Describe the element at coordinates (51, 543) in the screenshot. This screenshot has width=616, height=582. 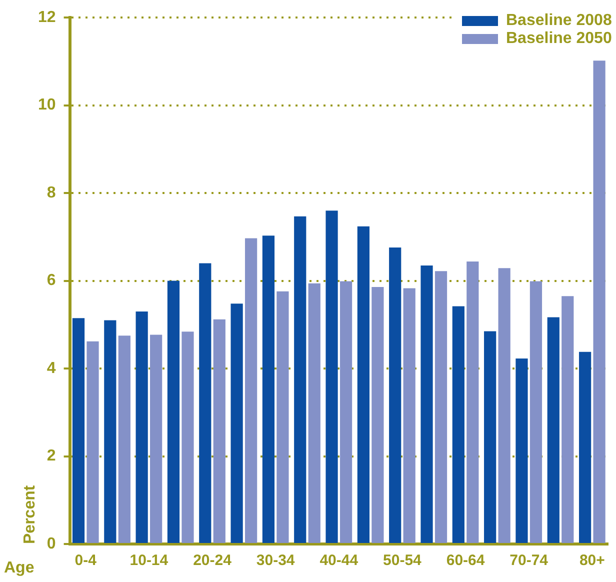
I see `y-tick-label: 0` at that location.